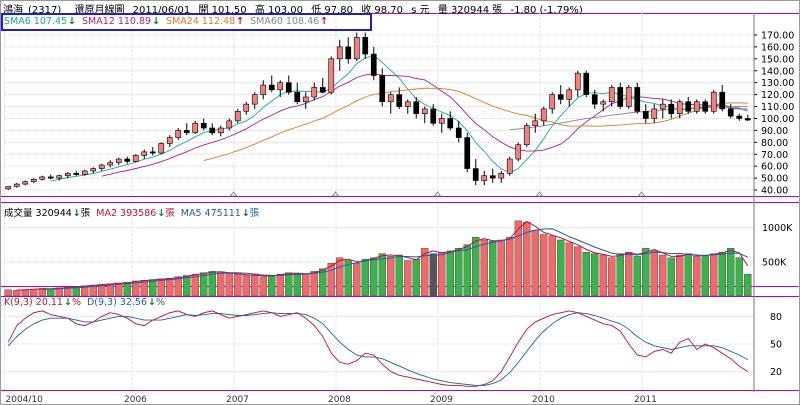 The height and width of the screenshot is (405, 800). I want to click on legend-entry: MA5 475111↓張, so click(220, 213).